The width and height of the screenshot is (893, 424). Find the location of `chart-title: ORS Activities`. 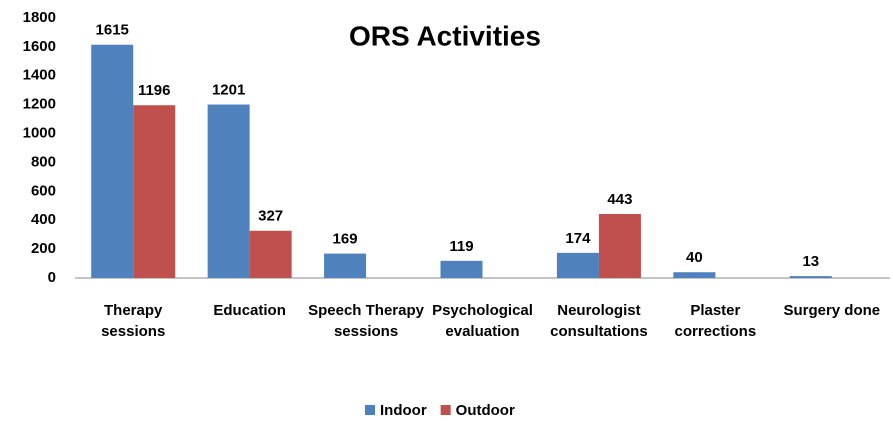

chart-title: ORS Activities is located at coordinates (445, 35).